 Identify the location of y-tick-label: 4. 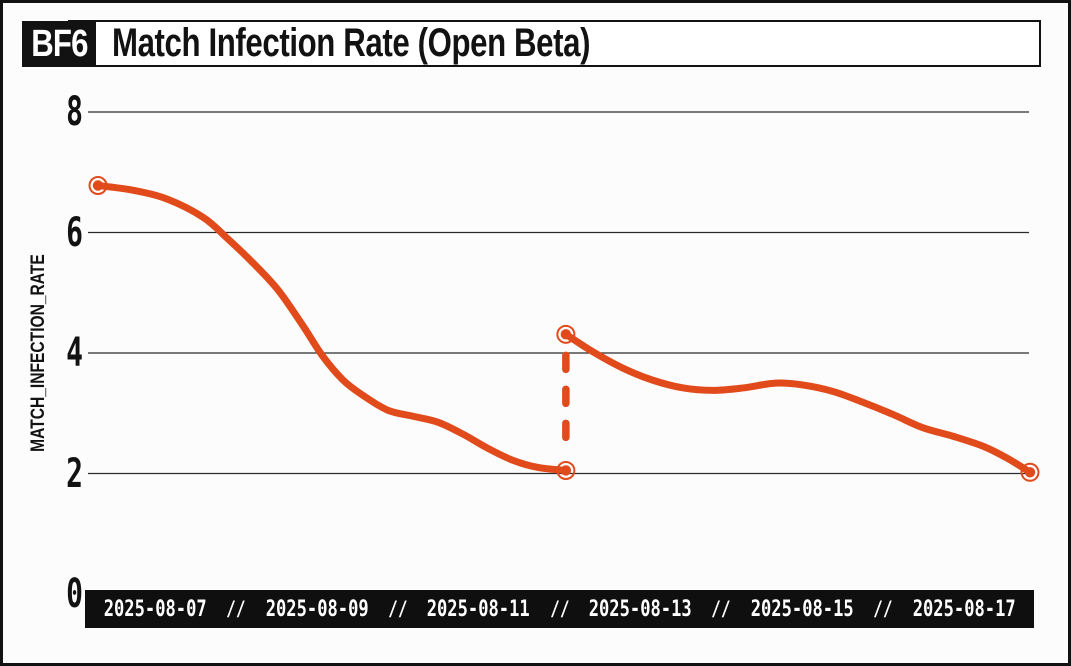
(74, 353).